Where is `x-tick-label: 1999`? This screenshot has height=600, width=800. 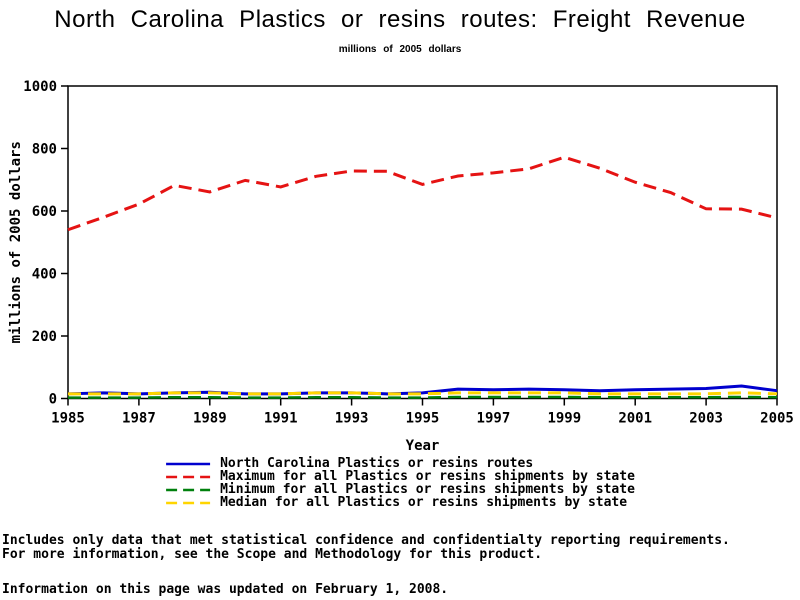 x-tick-label: 1999 is located at coordinates (564, 419).